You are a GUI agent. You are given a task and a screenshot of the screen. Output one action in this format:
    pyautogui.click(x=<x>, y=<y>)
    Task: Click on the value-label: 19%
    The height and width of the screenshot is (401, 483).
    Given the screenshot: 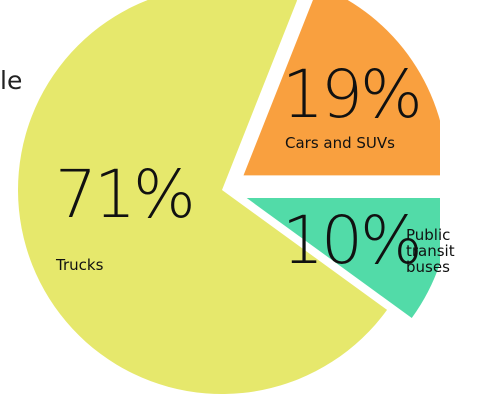 What is the action you would take?
    pyautogui.click(x=352, y=94)
    